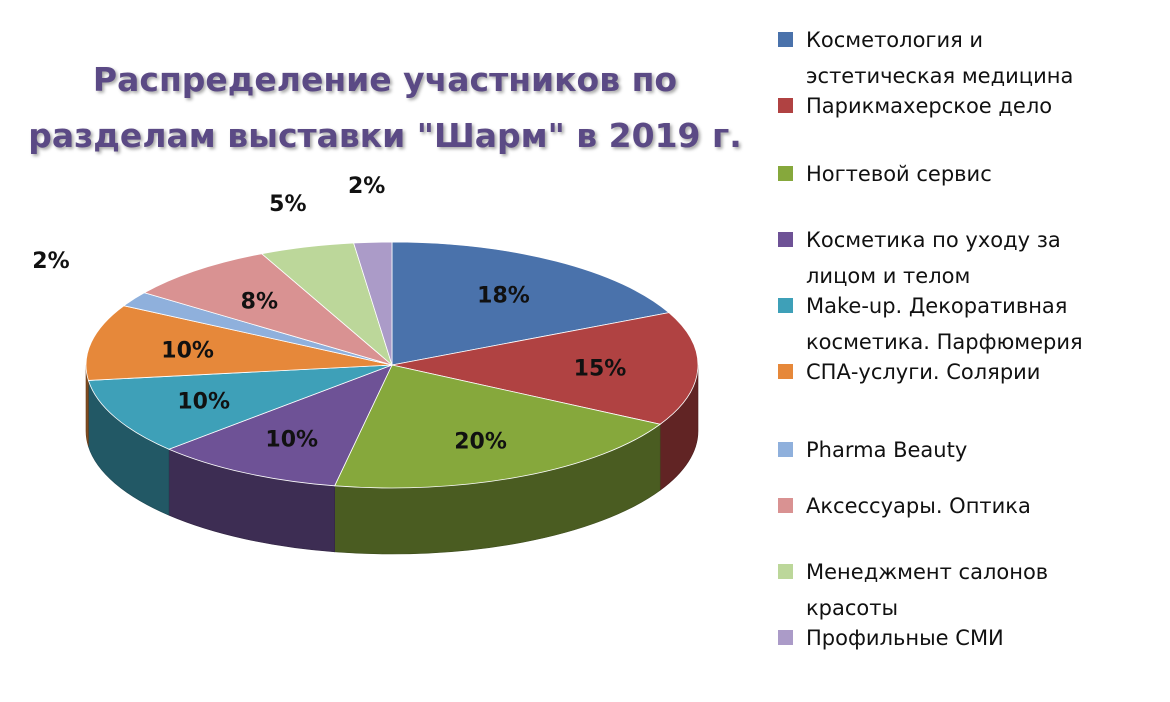  Describe the element at coordinates (899, 174) in the screenshot. I see `legend-label: Ногтевой сервис` at that location.